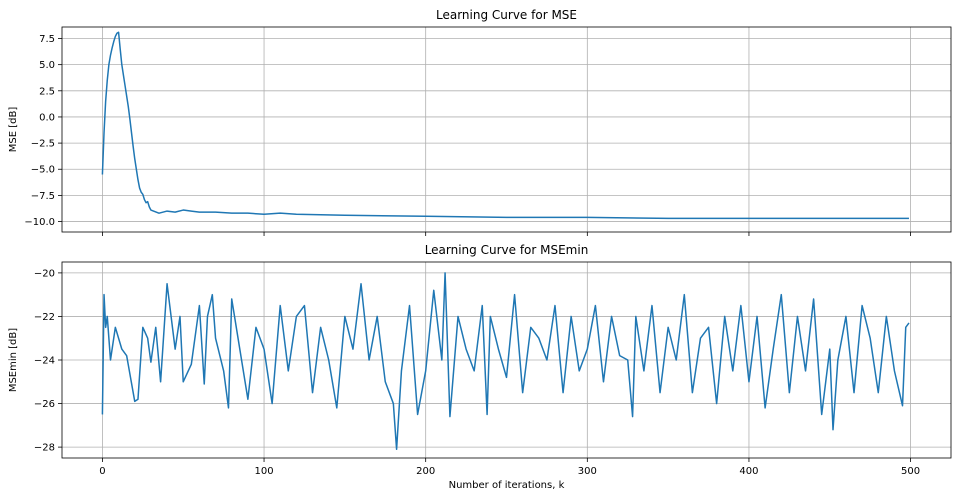 The width and height of the screenshot is (962, 496). I want to click on msemin-xtick-label: 200, so click(425, 471).